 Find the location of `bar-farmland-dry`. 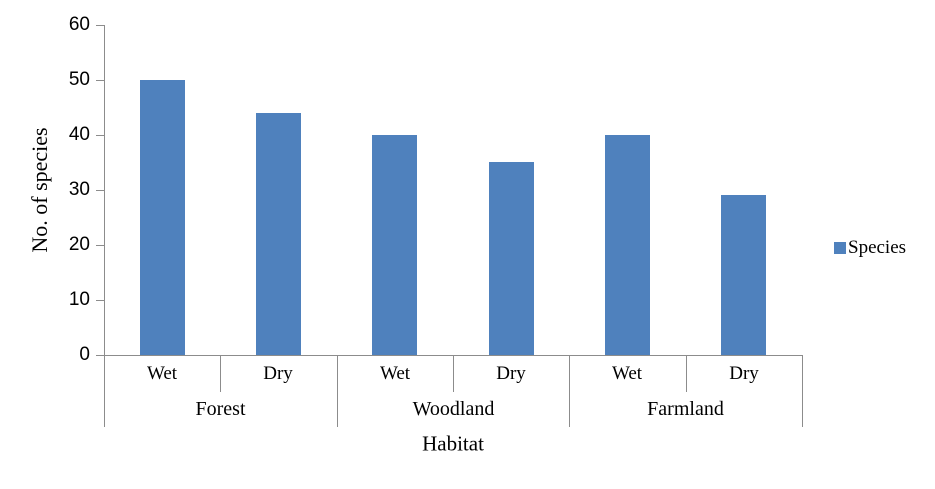

bar-farmland-dry is located at coordinates (743, 275).